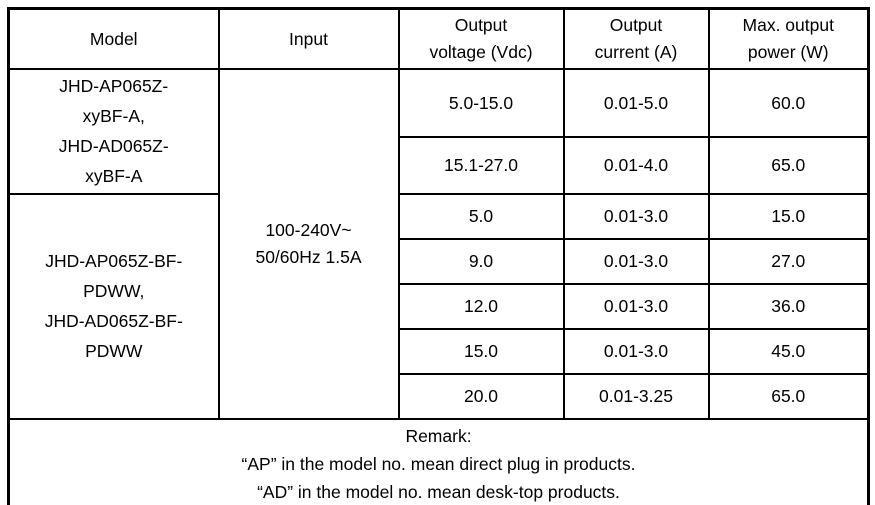  I want to click on table-row: 15.0 0.01-3.0 45.0, so click(439, 352).